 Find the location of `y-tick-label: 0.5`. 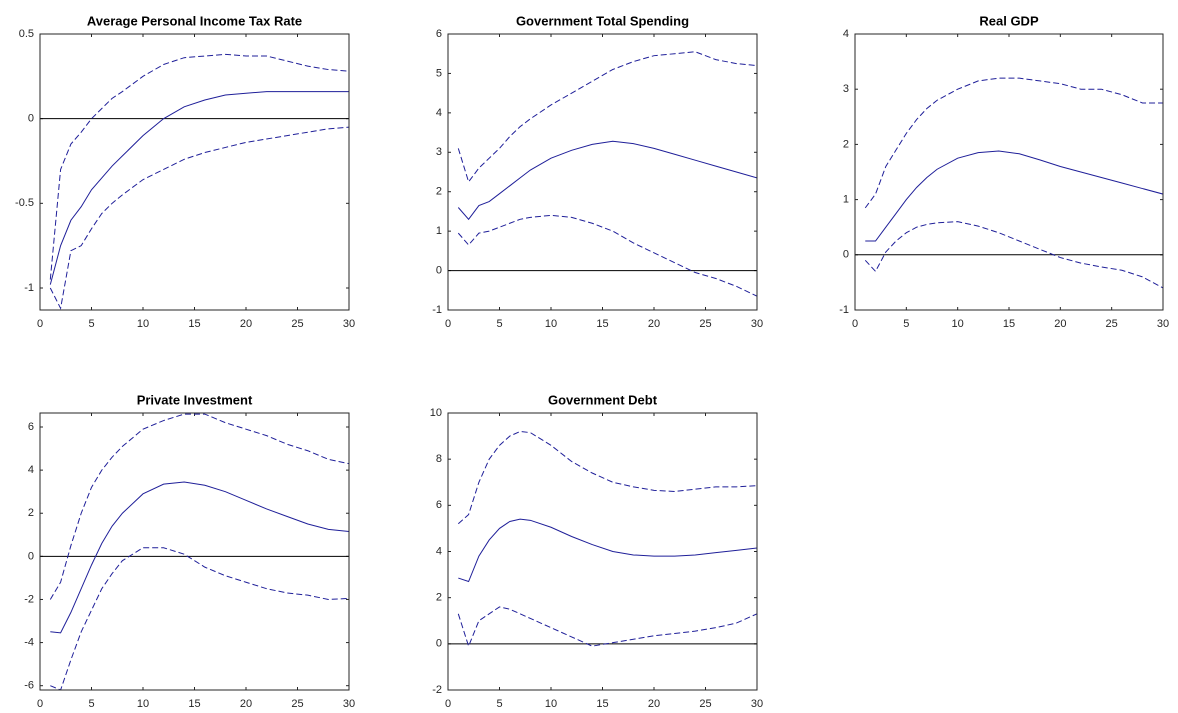

y-tick-label: 0.5 is located at coordinates (26, 34).